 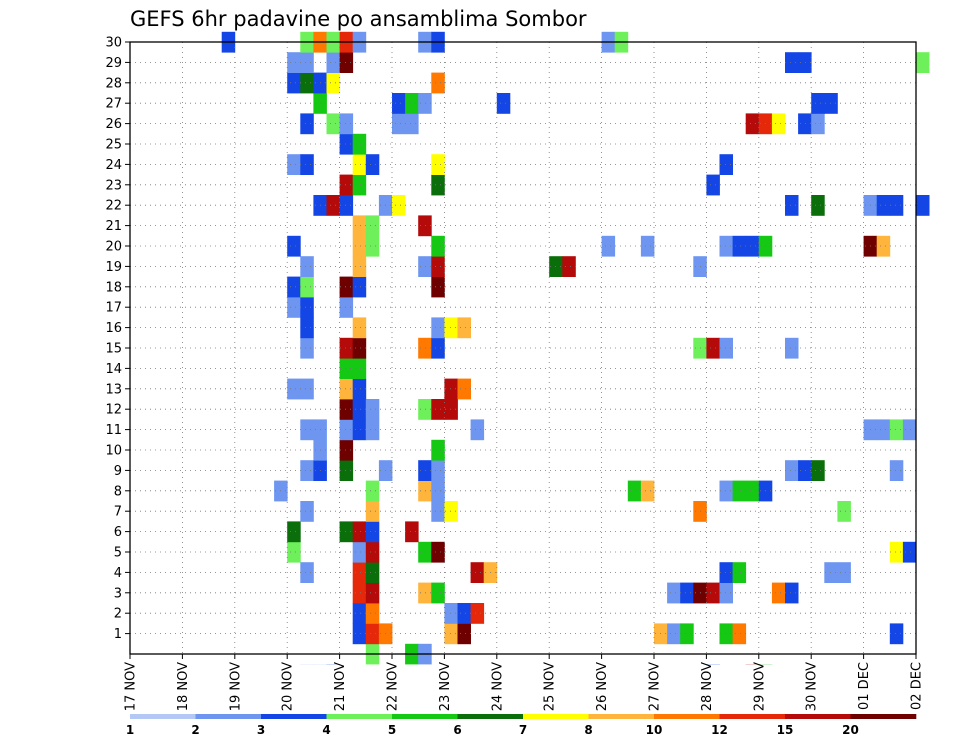 What do you see at coordinates (113, 83) in the screenshot?
I see `y-tick-label: 28` at bounding box center [113, 83].